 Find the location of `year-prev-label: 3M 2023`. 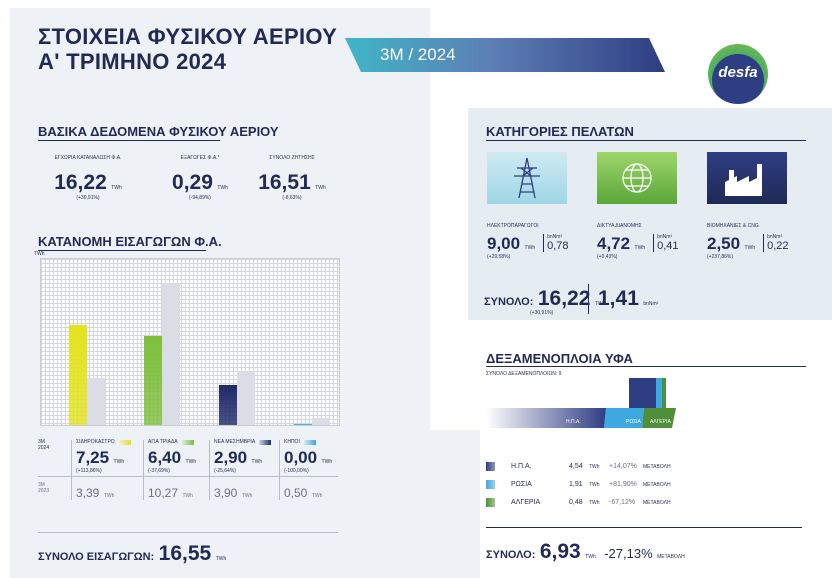

year-prev-label: 3M 2023 is located at coordinates (44, 488).